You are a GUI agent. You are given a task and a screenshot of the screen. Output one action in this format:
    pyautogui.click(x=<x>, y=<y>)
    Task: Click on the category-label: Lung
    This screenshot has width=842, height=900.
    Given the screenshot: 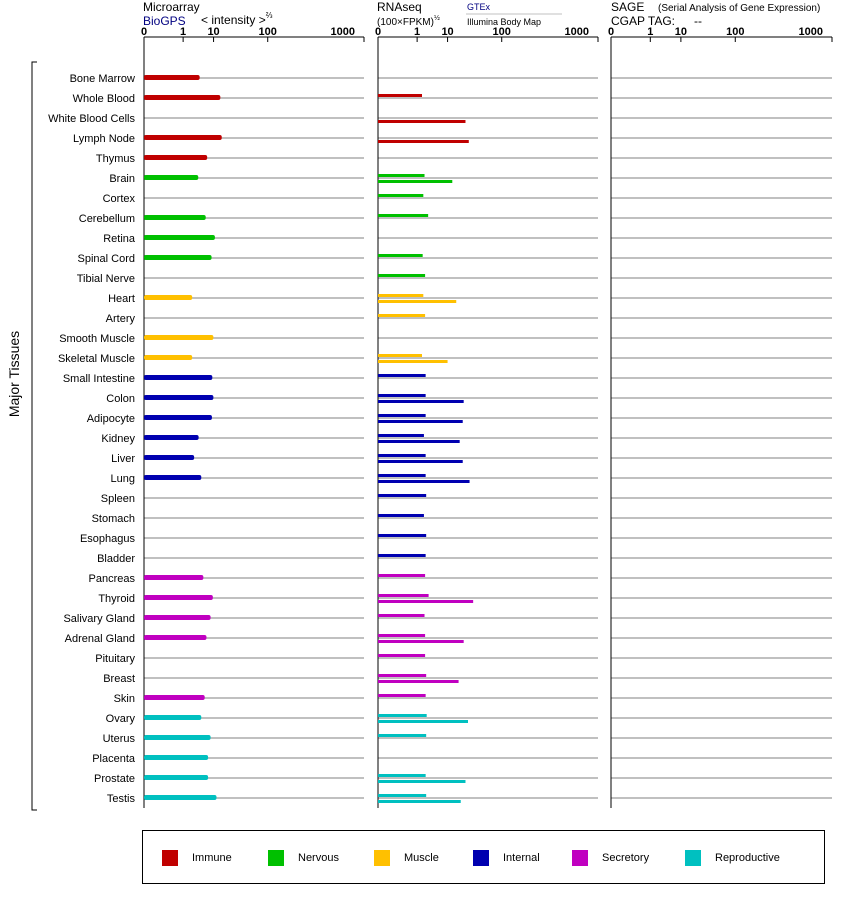 What is the action you would take?
    pyautogui.click(x=123, y=479)
    